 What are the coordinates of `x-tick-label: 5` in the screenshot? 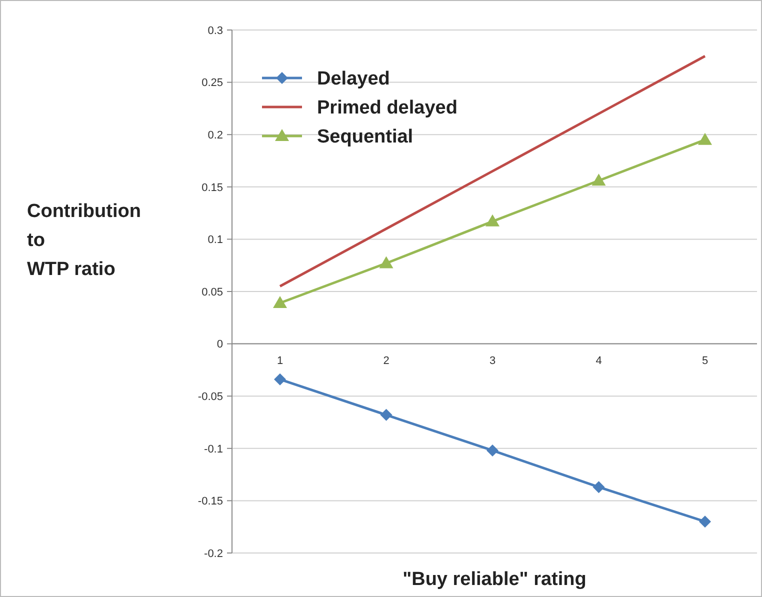 It's located at (705, 360).